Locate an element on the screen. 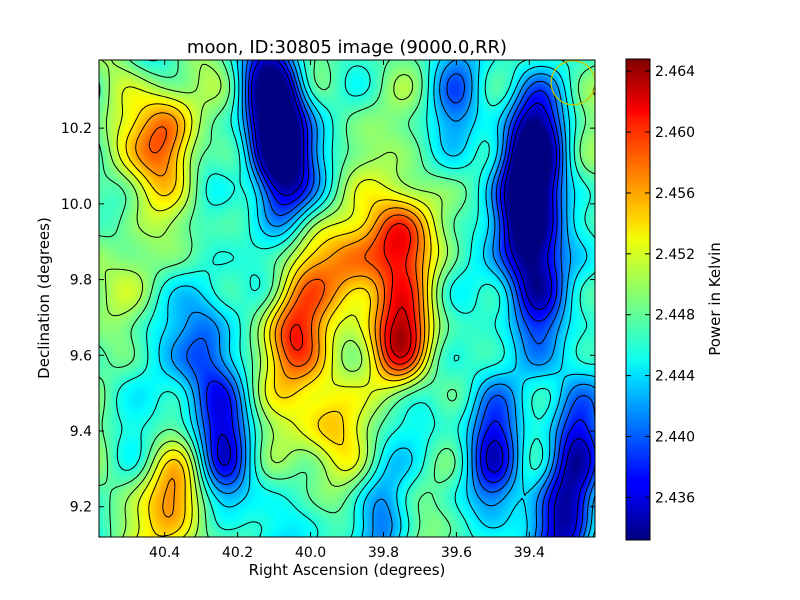 The image size is (800, 600). y-tick-label: 9.6 is located at coordinates (81, 356).